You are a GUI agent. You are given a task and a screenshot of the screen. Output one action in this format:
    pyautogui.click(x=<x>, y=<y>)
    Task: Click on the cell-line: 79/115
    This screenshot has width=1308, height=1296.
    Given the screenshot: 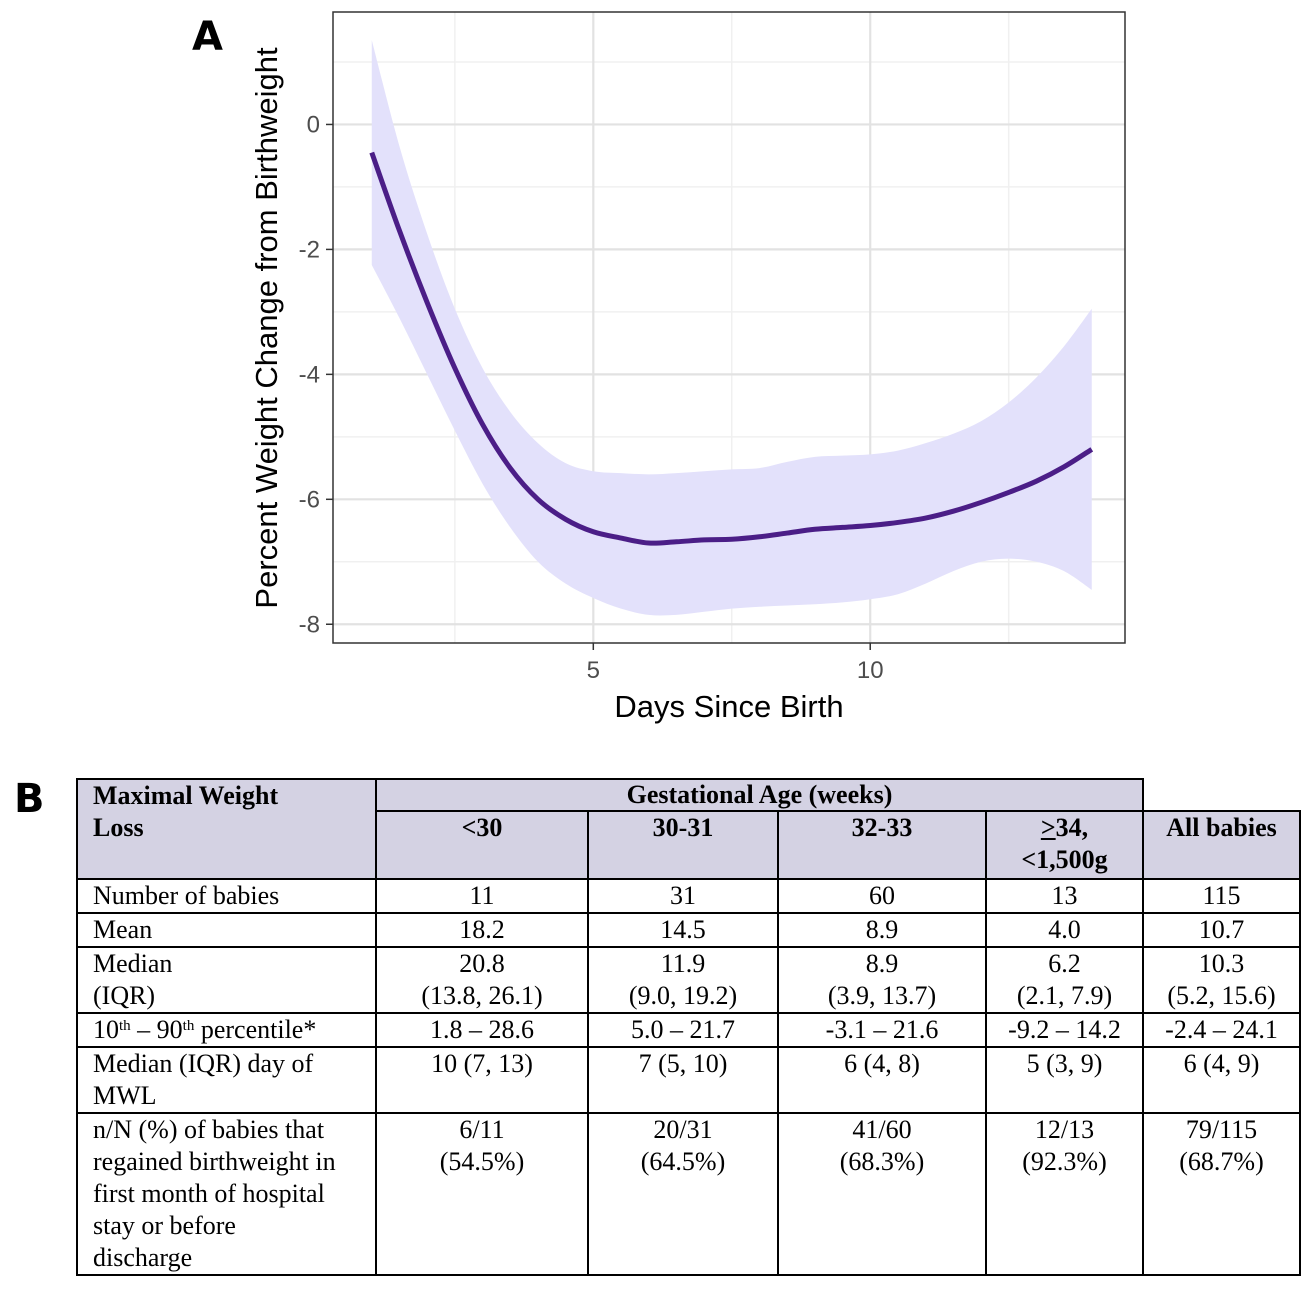 What is the action you would take?
    pyautogui.click(x=1221, y=1129)
    